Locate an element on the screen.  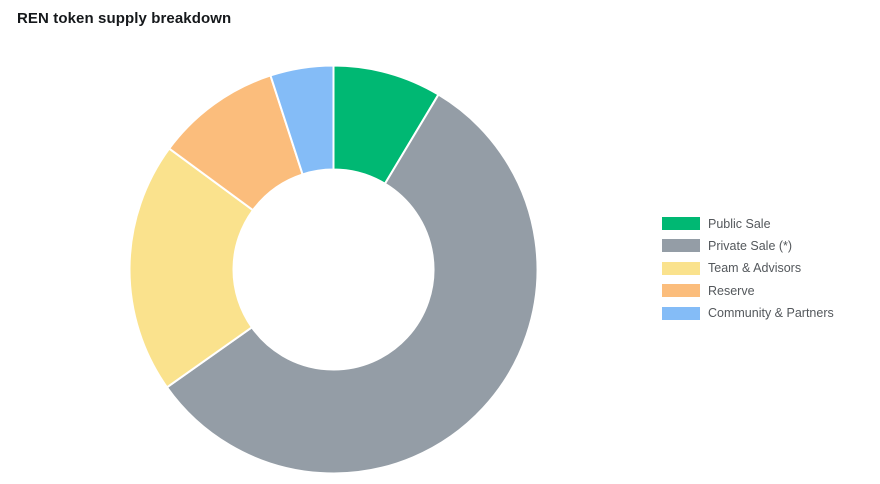
chart-title: REN token supply breakdown is located at coordinates (124, 18).